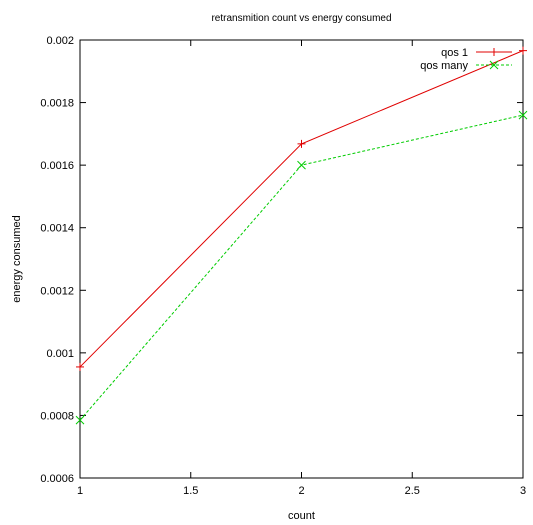 Image resolution: width=533 pixels, height=525 pixels. I want to click on legend-label: qos 1, so click(454, 53).